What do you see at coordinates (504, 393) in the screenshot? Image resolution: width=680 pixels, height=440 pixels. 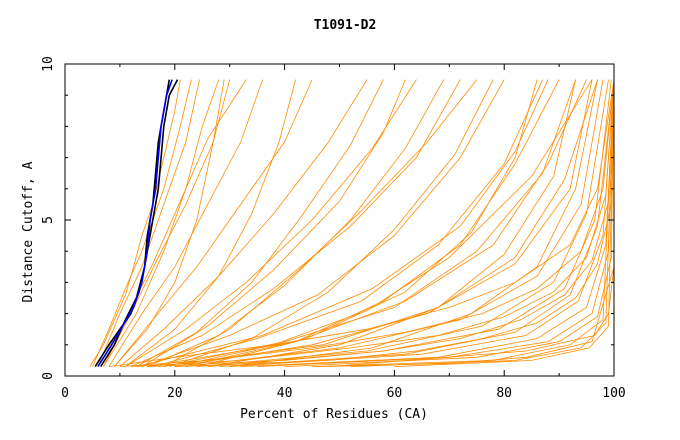 I see `x-tick-label-80: 80` at bounding box center [504, 393].